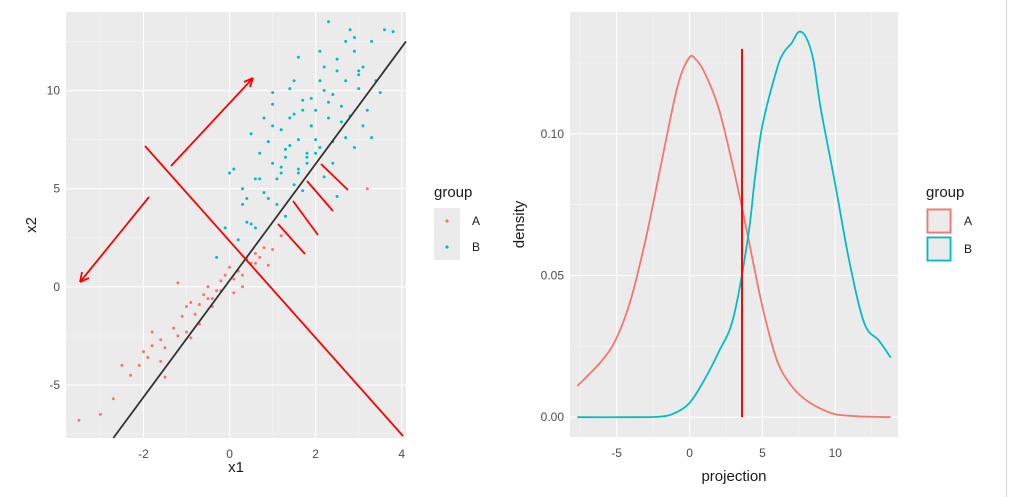 The image size is (1024, 497). Describe the element at coordinates (945, 192) in the screenshot. I see `legend-title: group` at that location.